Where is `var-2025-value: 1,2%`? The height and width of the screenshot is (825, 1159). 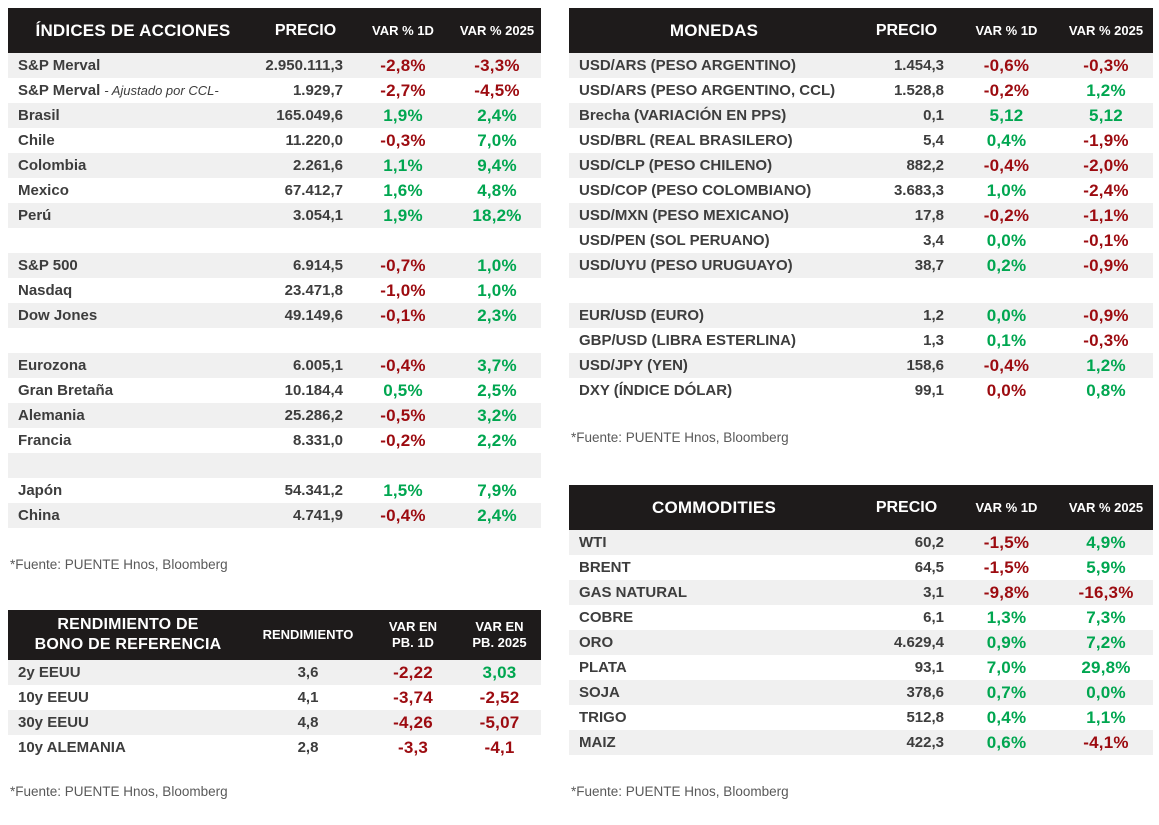
var-2025-value: 1,2% is located at coordinates (1106, 90).